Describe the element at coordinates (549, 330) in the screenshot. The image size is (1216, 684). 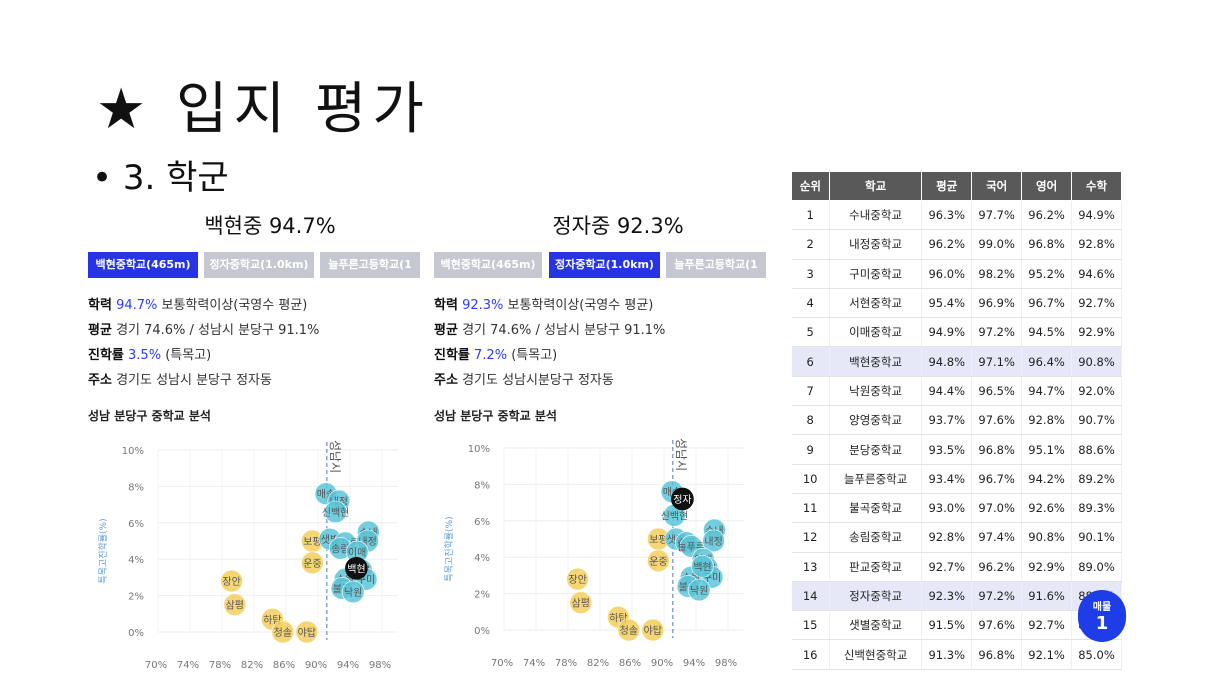
I see `avg-row: 평균 경기 74.6% / 성남시 분당구 91.1%` at that location.